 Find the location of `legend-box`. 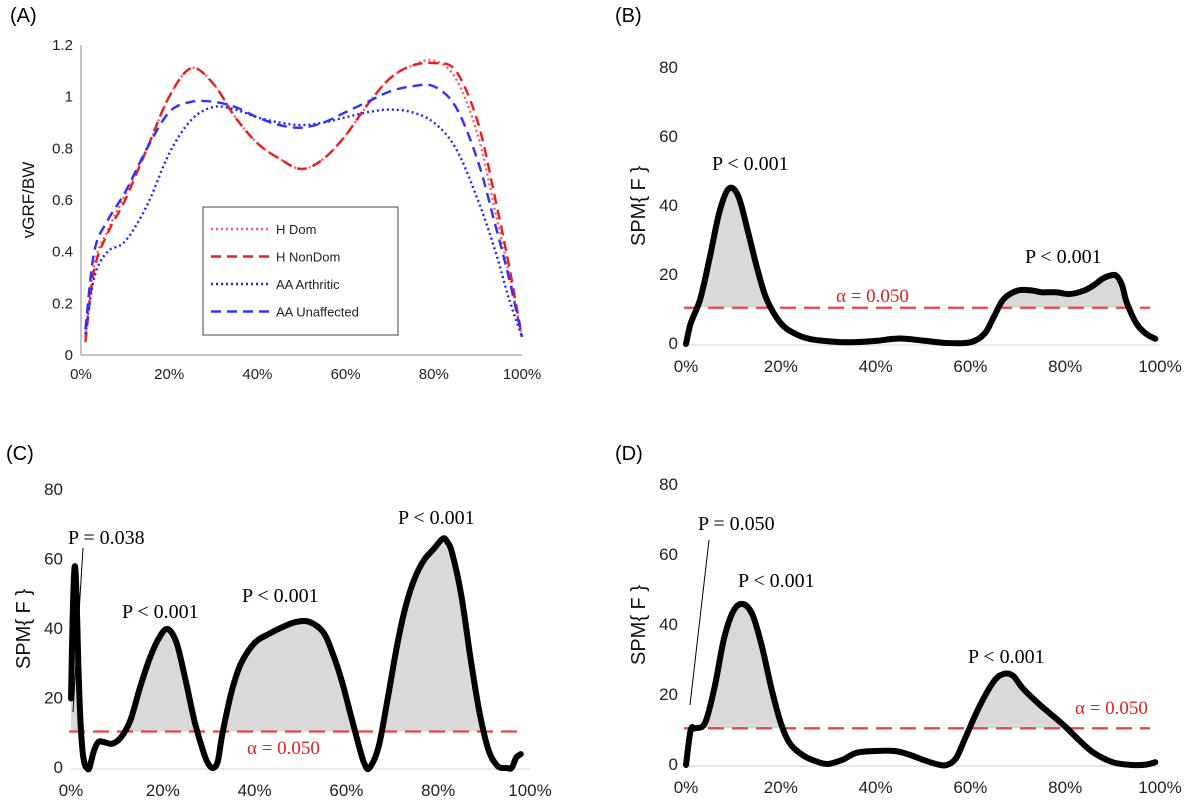

legend-box is located at coordinates (300, 271).